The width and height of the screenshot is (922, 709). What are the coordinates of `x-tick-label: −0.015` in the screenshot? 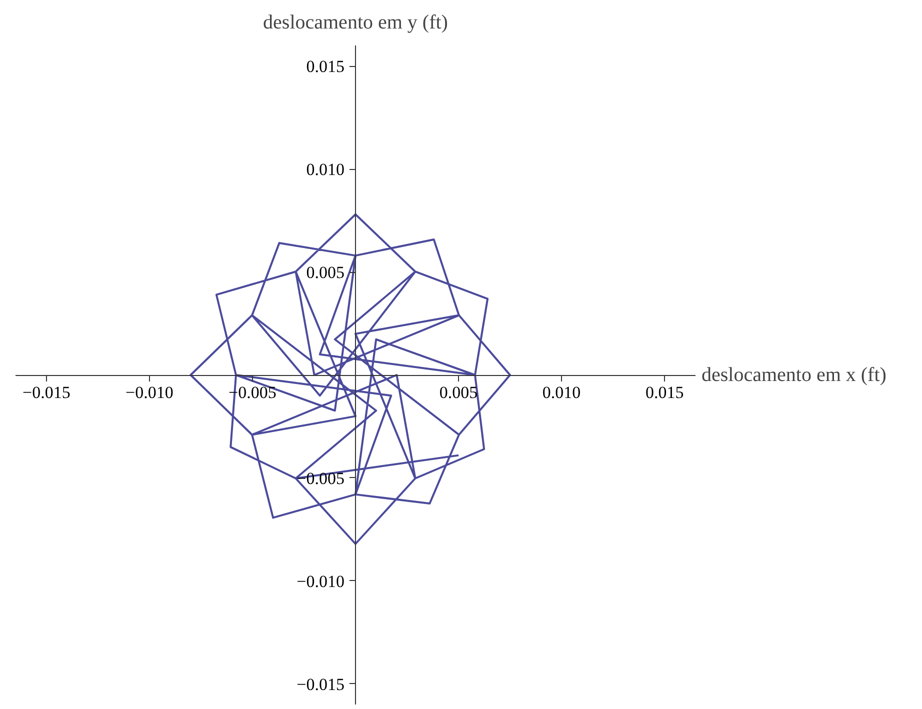 It's located at (46, 392).